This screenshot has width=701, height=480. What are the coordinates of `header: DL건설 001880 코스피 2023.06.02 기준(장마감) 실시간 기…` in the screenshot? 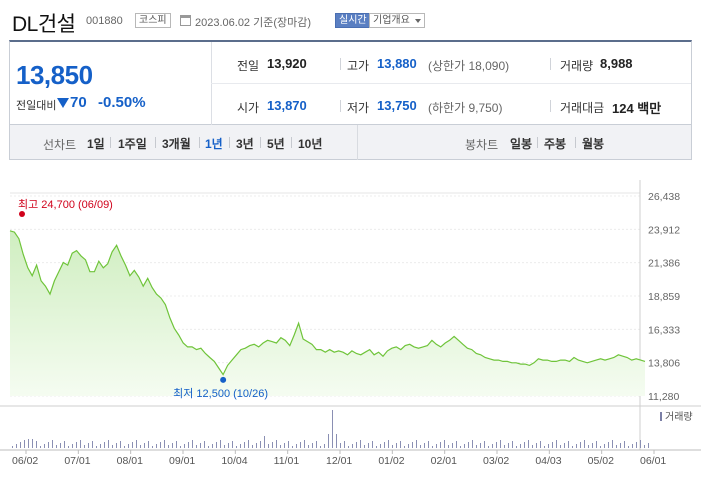 It's located at (350, 20).